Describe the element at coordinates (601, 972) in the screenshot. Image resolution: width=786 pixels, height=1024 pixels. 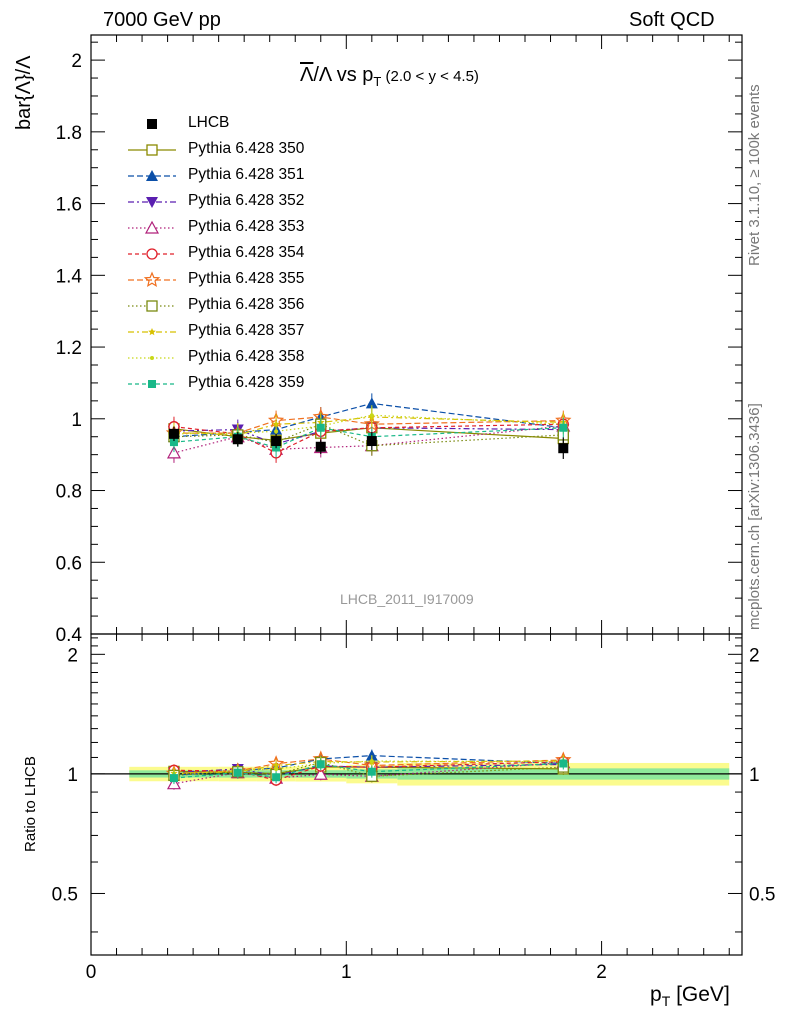
I see `x-tick-label: 2` at that location.